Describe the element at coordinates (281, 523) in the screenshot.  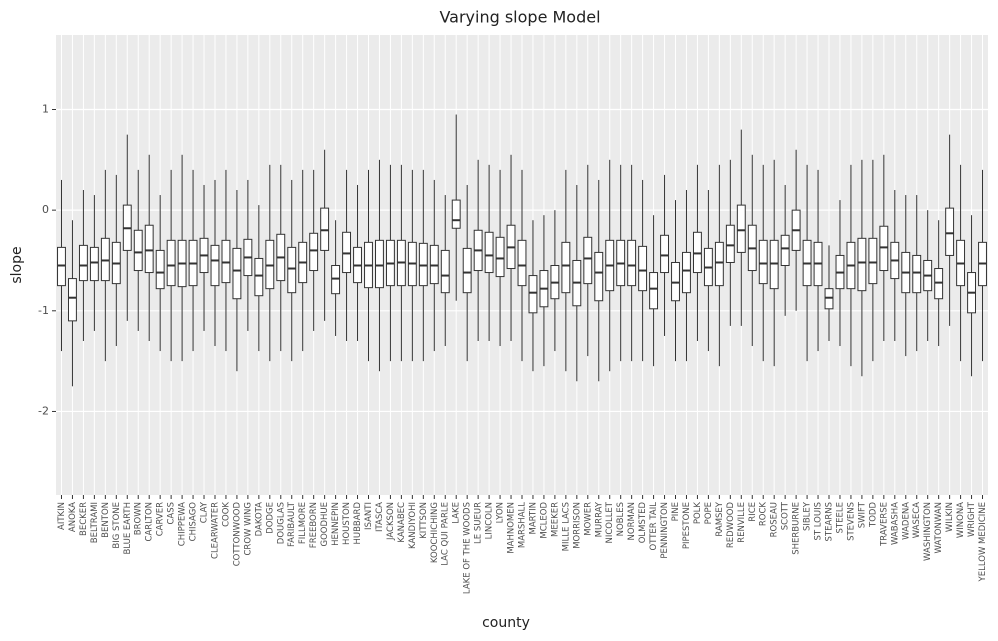
I see `x-tick-label: DOUGLAS` at that location.